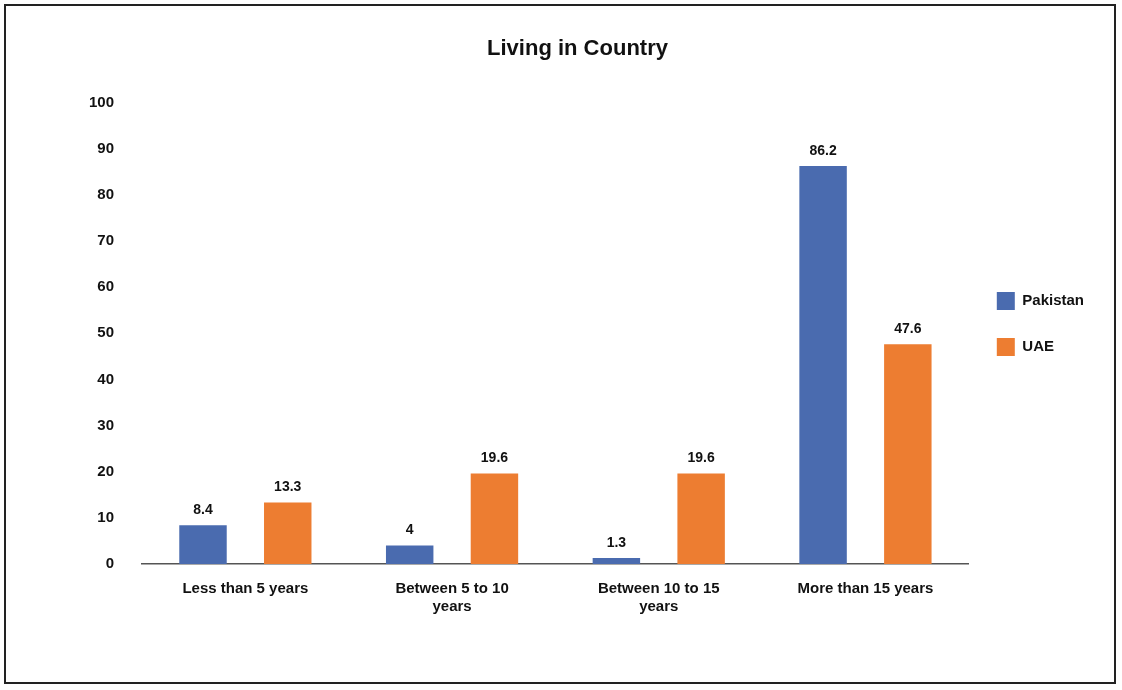  What do you see at coordinates (616, 541) in the screenshot?
I see `data-label: 1.3` at bounding box center [616, 541].